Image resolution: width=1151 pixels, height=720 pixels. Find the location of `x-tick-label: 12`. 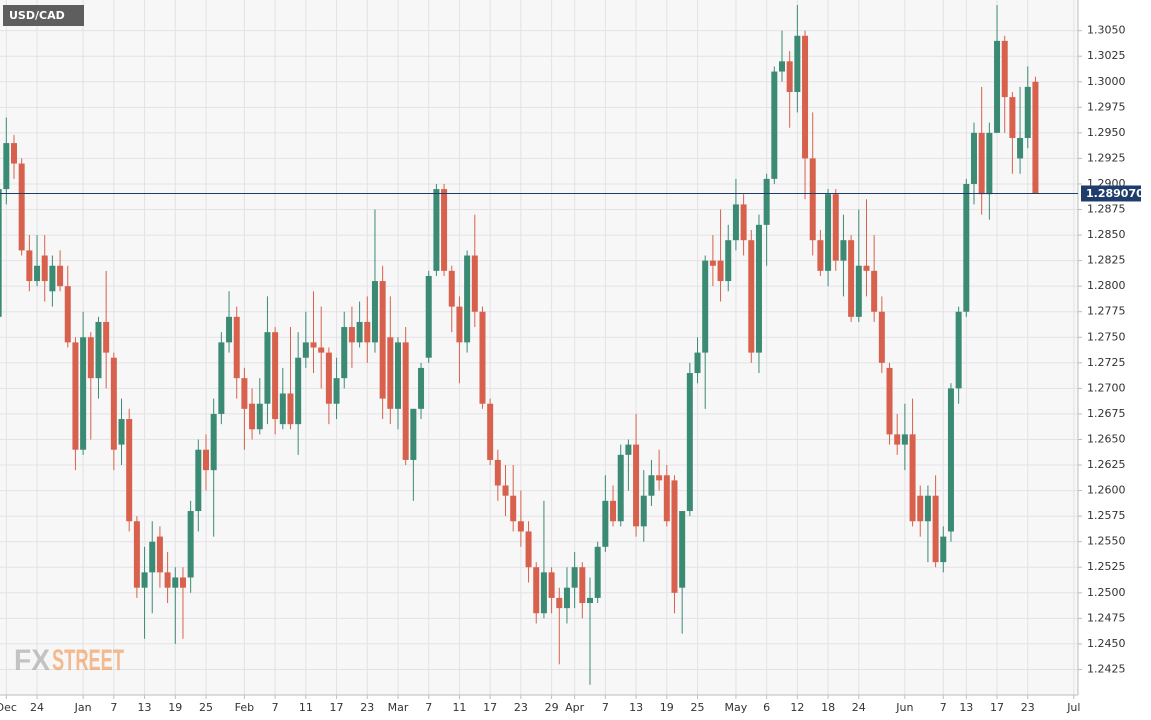

x-tick-label: 12 is located at coordinates (797, 707).